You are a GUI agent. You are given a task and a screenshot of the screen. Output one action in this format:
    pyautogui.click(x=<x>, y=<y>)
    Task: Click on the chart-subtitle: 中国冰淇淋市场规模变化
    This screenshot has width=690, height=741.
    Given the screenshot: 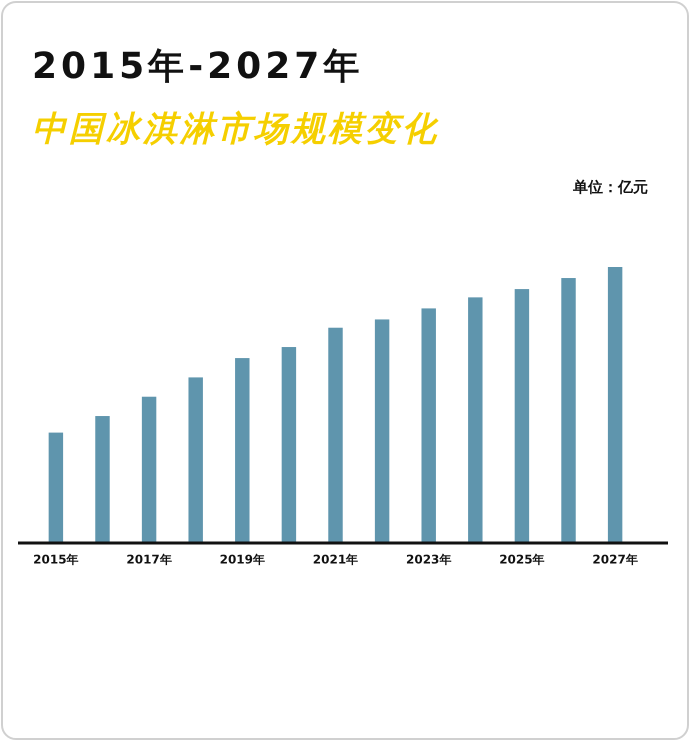 What is the action you would take?
    pyautogui.click(x=235, y=129)
    